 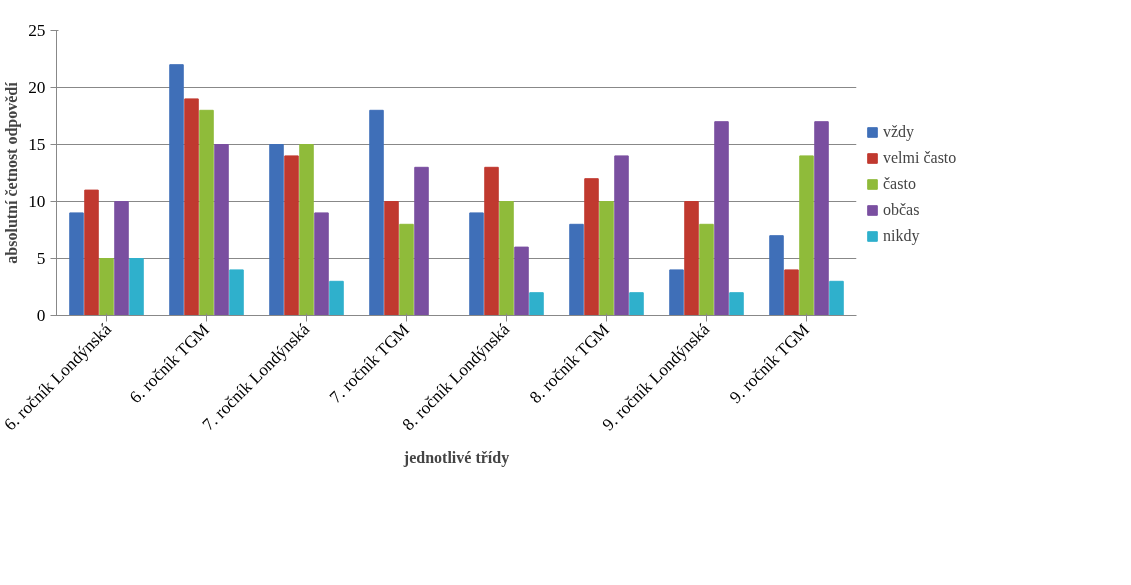 What do you see at coordinates (899, 132) in the screenshot?
I see `legend-label: vždy` at bounding box center [899, 132].